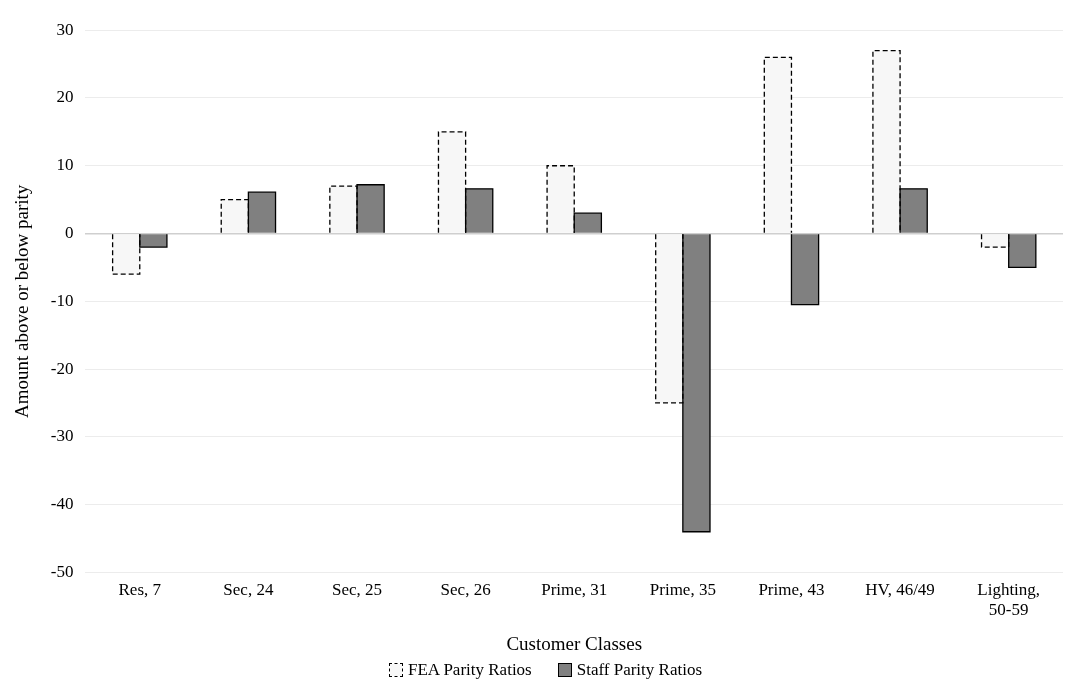 This screenshot has width=1091, height=698. Describe the element at coordinates (900, 590) in the screenshot. I see `x-tick-label: HV, 46/49` at that location.